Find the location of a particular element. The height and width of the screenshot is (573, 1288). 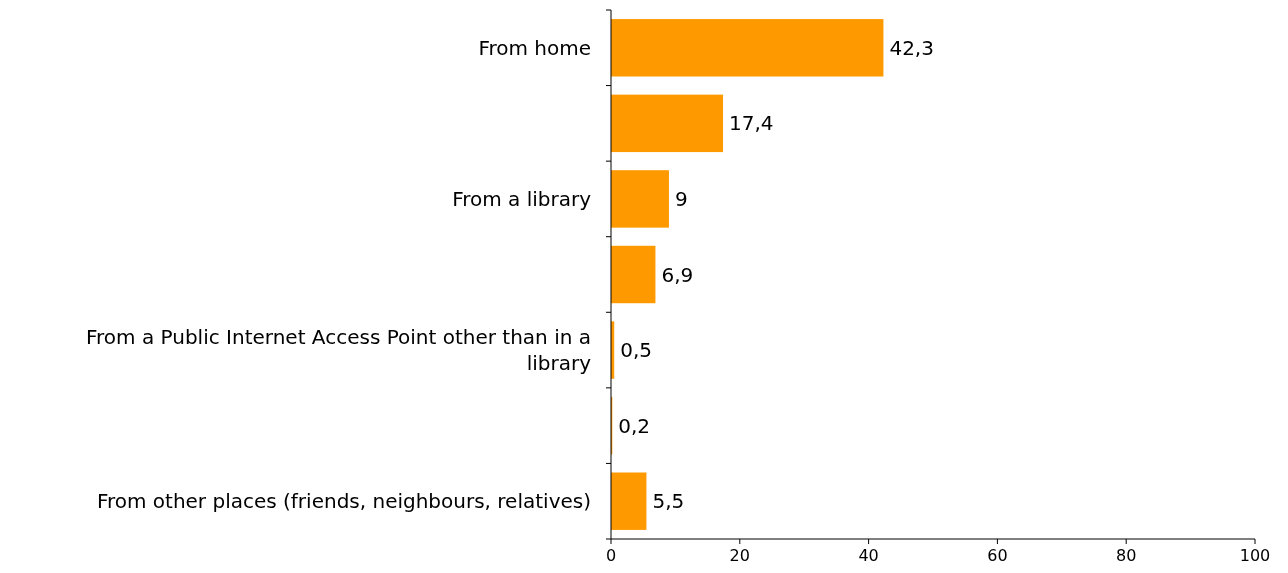

y-tick-label: From home is located at coordinates (534, 47).